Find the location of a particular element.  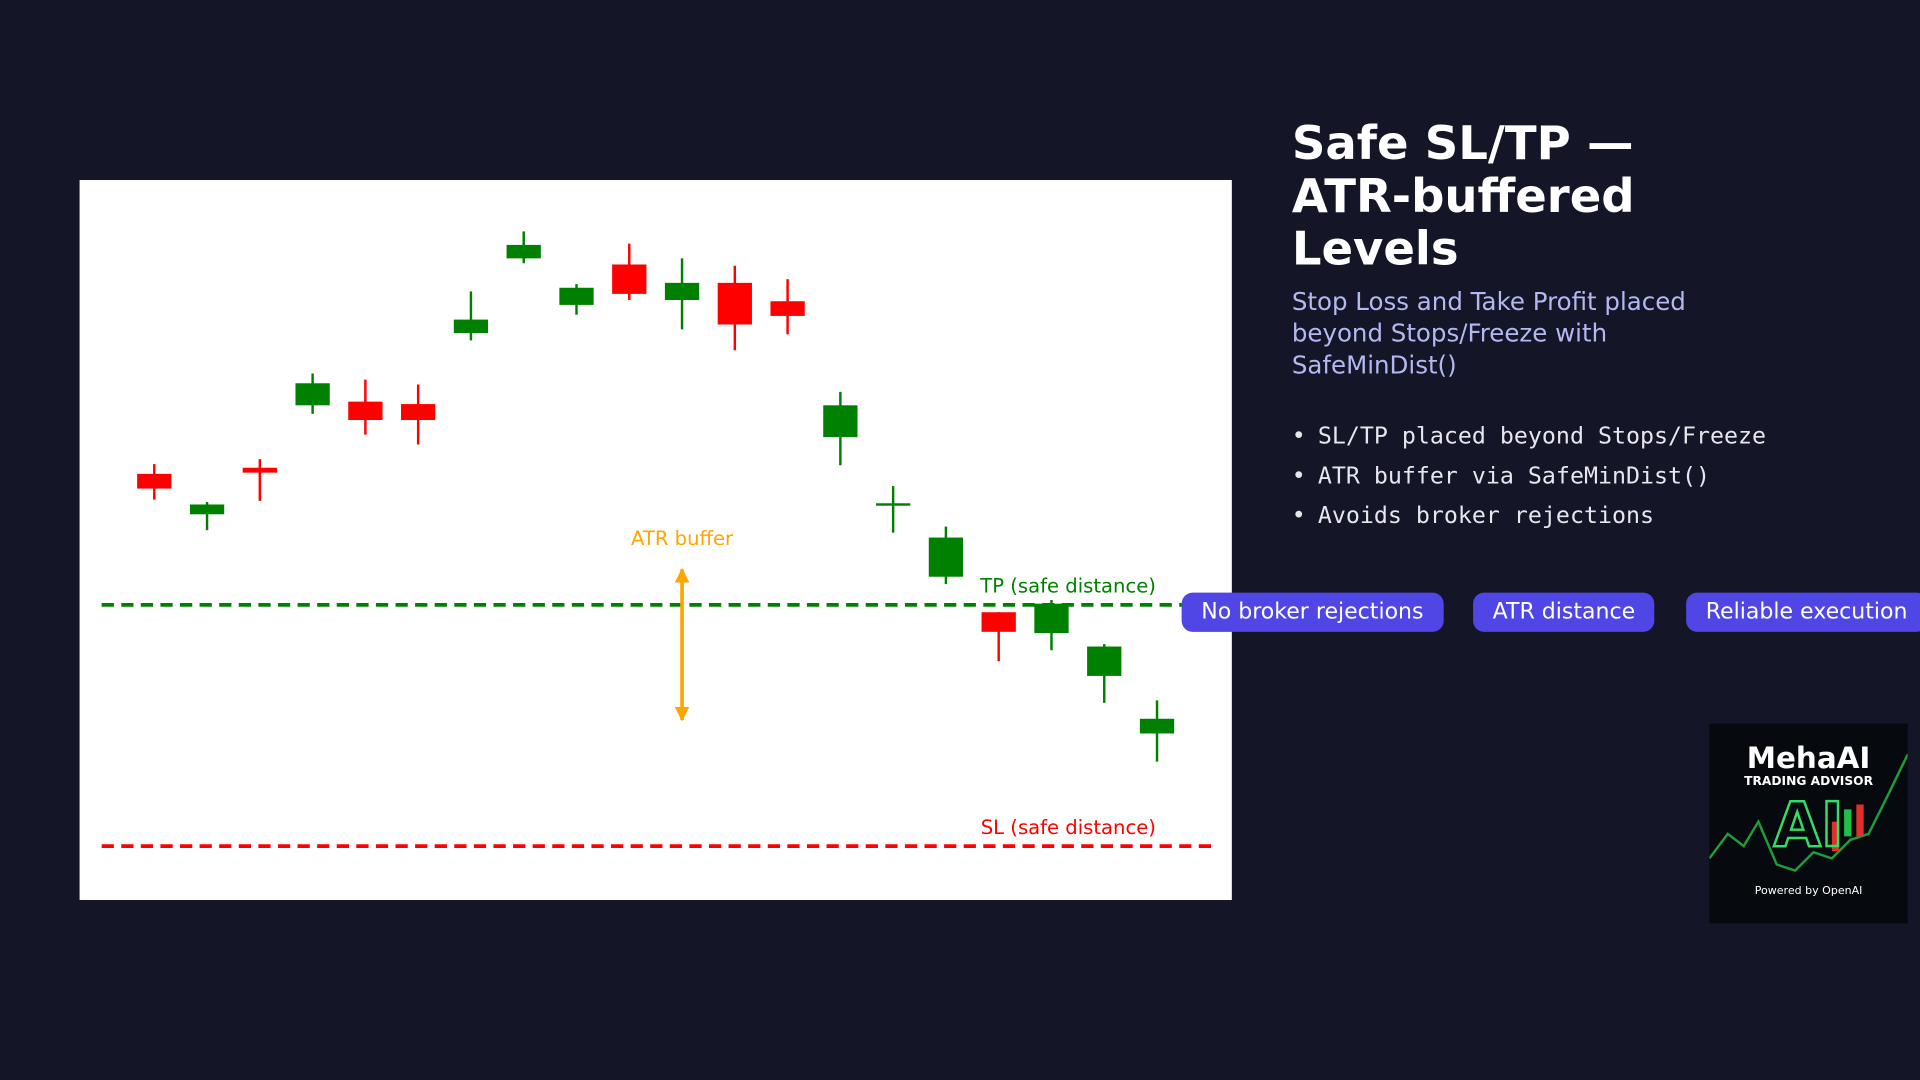

bullet: Avoids broker rejections is located at coordinates (1529, 516).